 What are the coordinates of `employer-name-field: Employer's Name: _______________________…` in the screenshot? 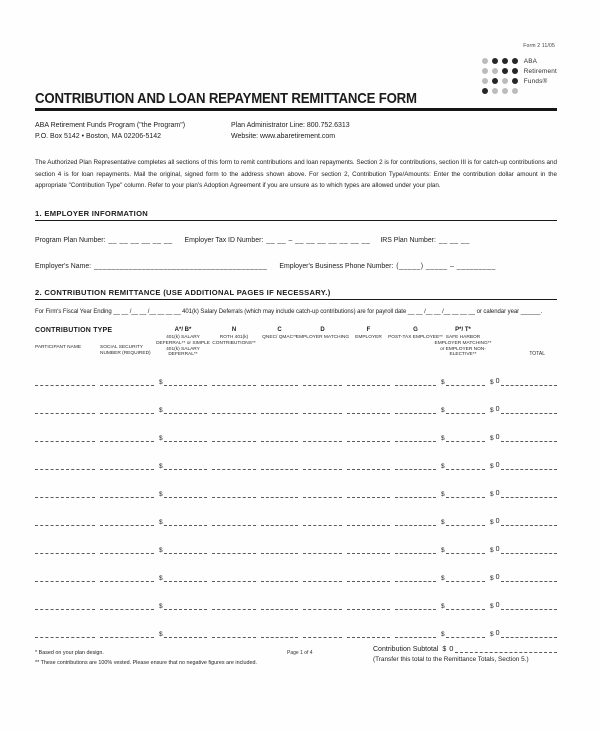 It's located at (151, 266).